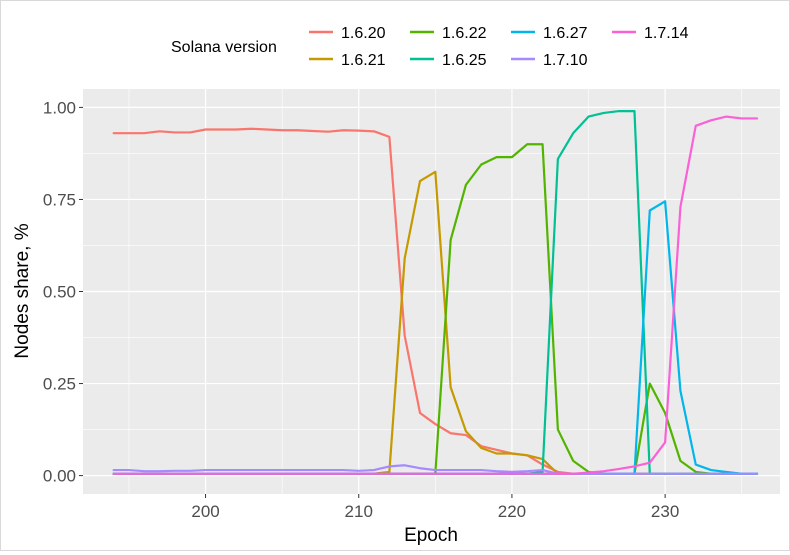  Describe the element at coordinates (59, 199) in the screenshot. I see `y-tick-label: 0.75` at that location.